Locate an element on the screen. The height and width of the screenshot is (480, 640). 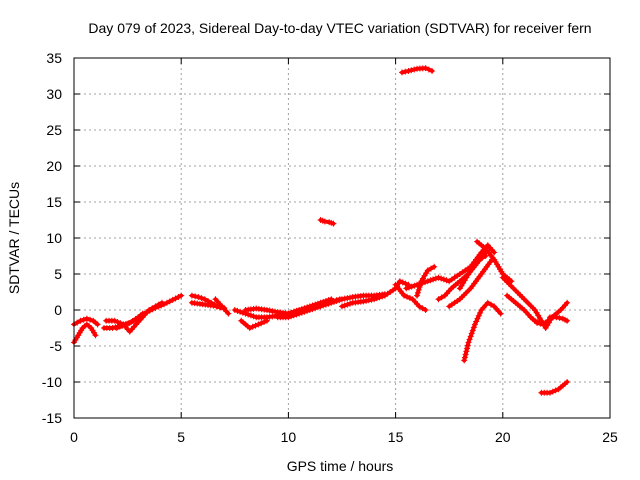
series-track is located at coordinates (482, 331).